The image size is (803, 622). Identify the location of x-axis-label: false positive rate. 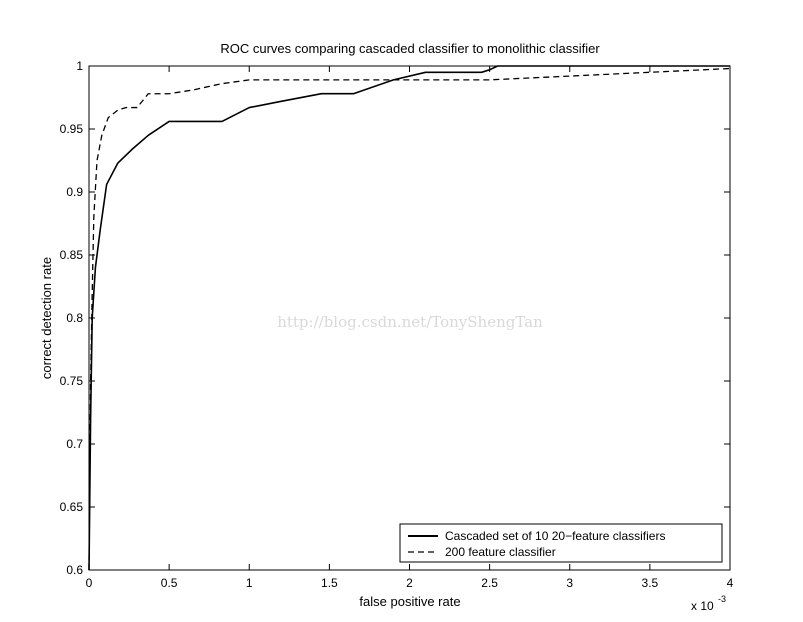
(409, 601).